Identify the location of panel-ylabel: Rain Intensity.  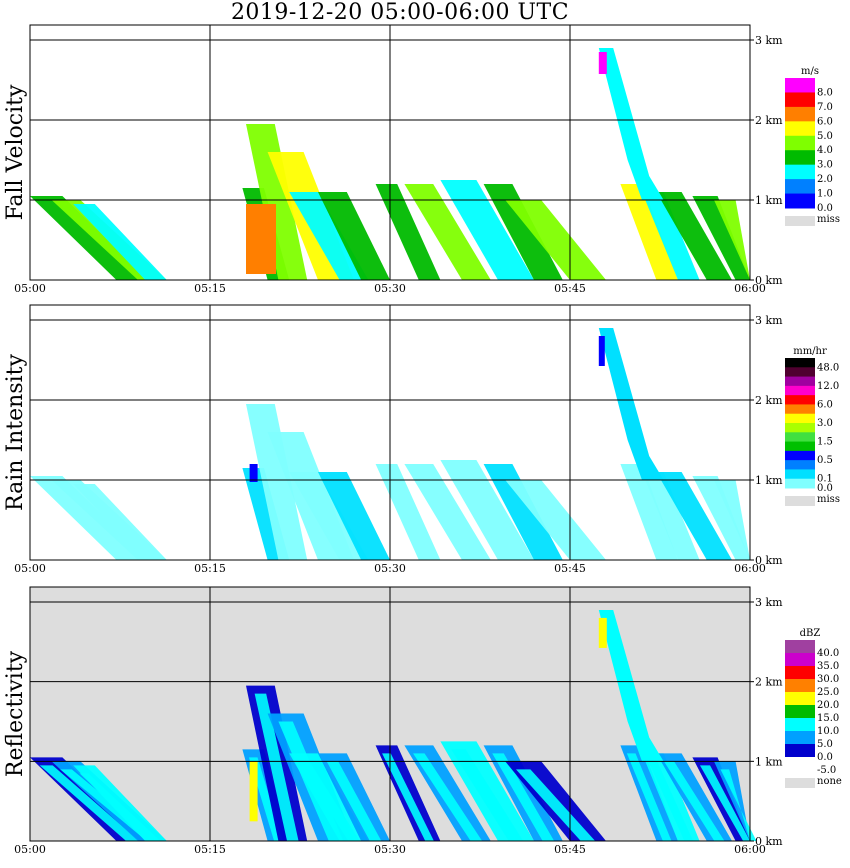
(15, 431).